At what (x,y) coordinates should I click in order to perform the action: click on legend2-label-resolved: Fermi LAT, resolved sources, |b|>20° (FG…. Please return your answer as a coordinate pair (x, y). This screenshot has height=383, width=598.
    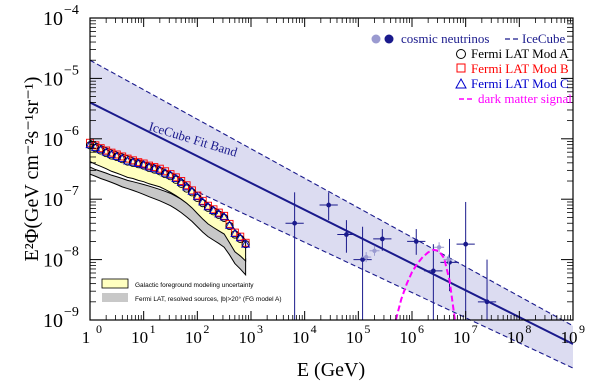
    Looking at the image, I should click on (208, 299).